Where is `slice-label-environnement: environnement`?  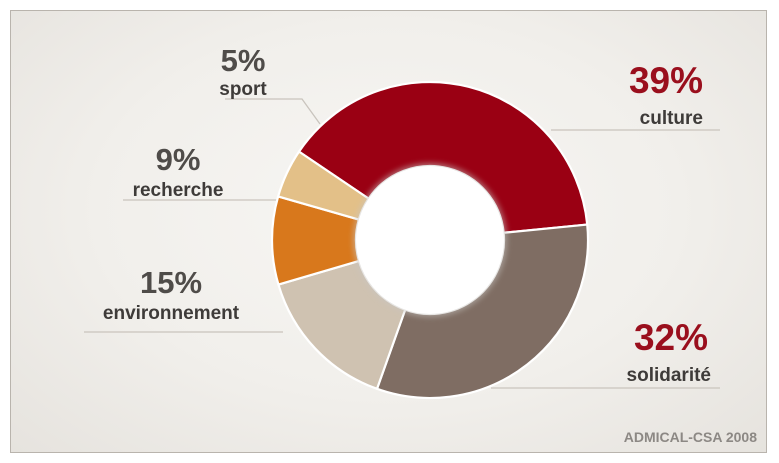 slice-label-environnement: environnement is located at coordinates (171, 313).